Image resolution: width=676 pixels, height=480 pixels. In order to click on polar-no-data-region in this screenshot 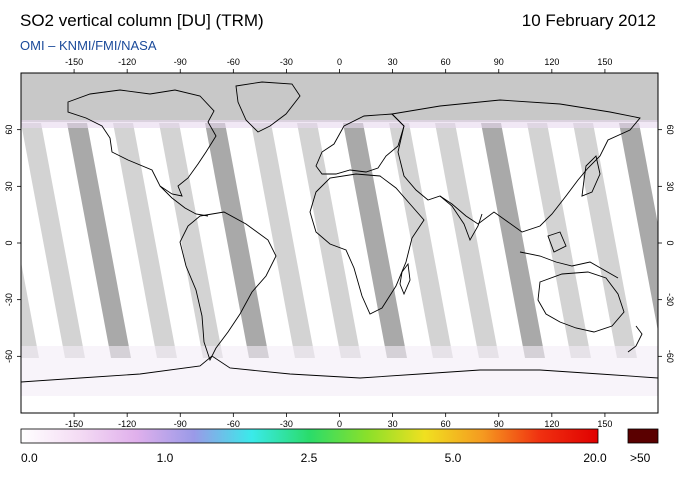, I will do `click(339, 97)`.